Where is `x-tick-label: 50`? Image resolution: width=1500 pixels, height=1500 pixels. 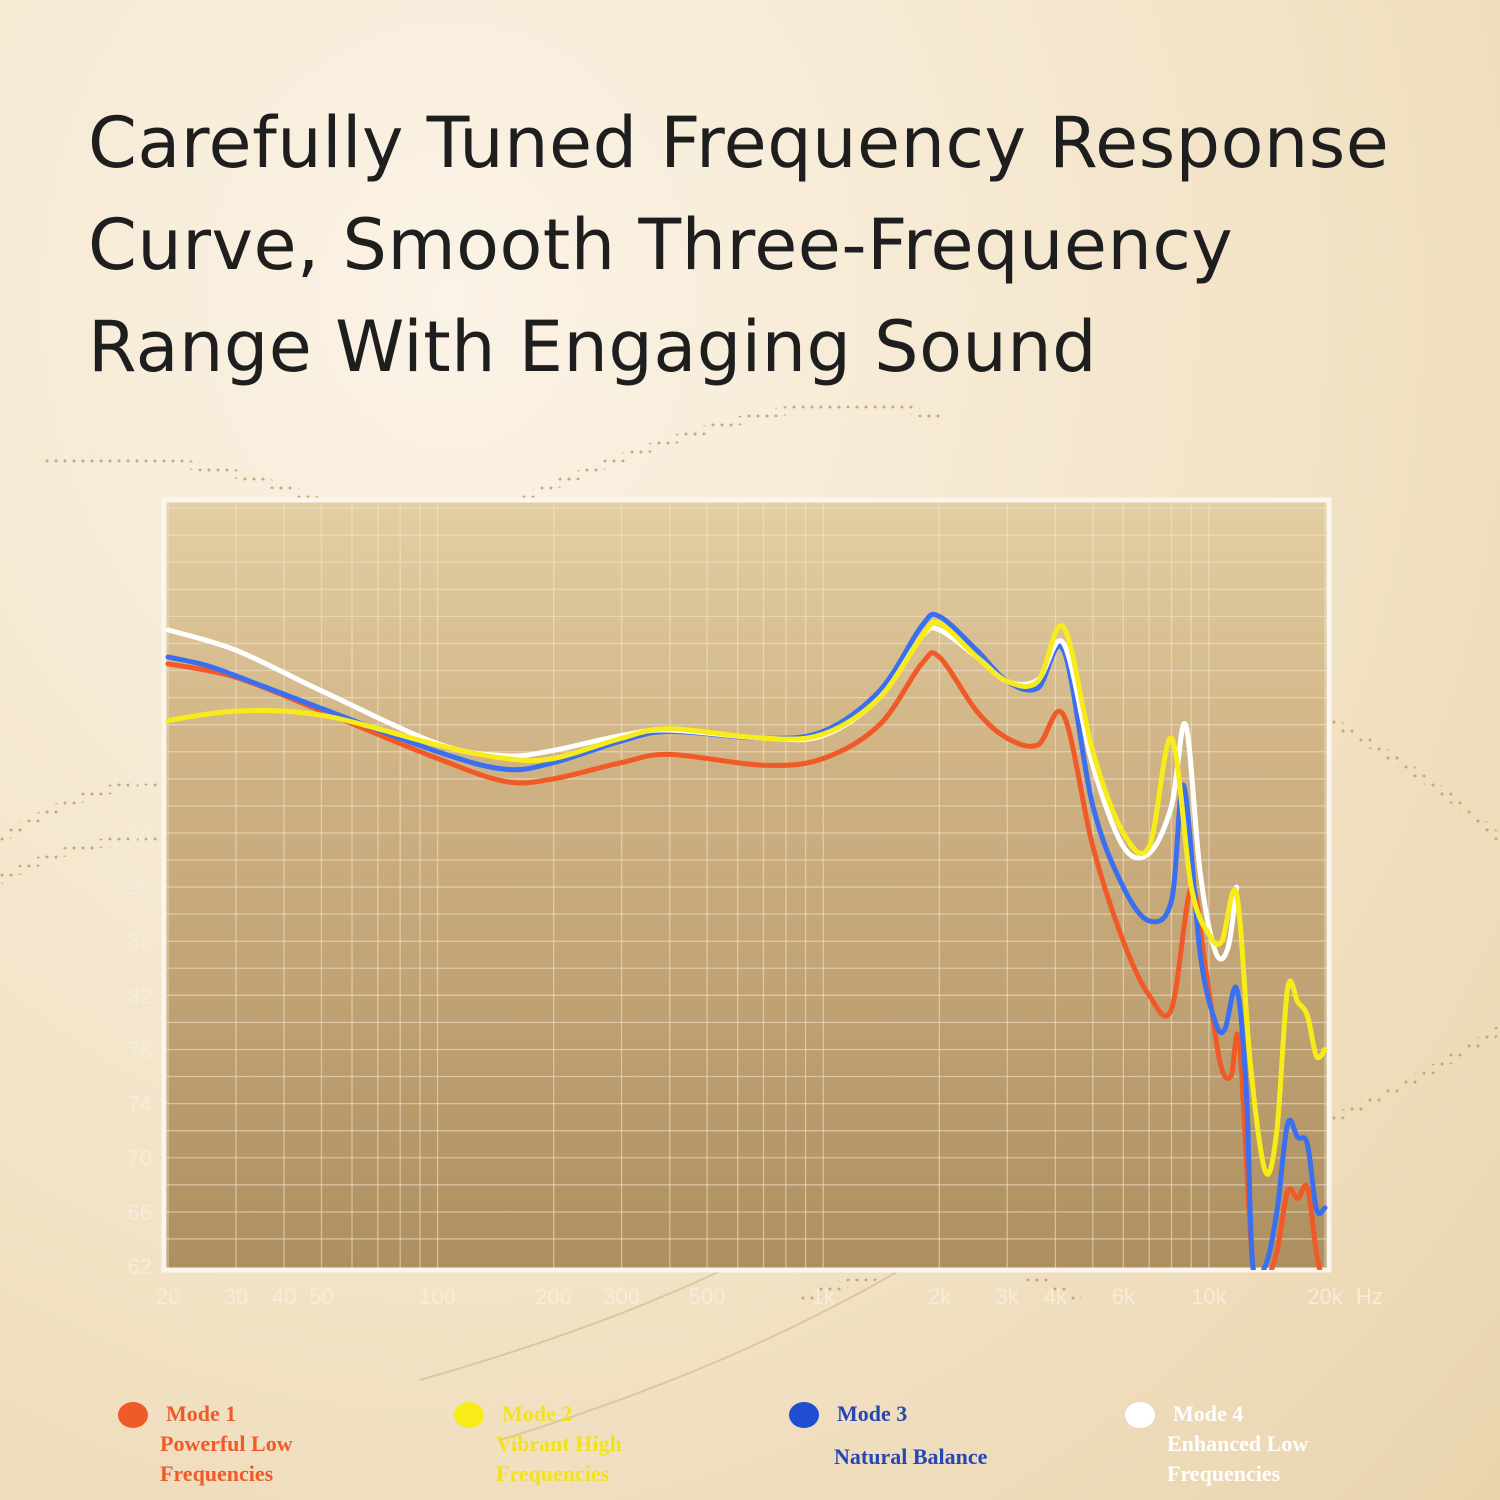 x-tick-label: 50 is located at coordinates (321, 1296).